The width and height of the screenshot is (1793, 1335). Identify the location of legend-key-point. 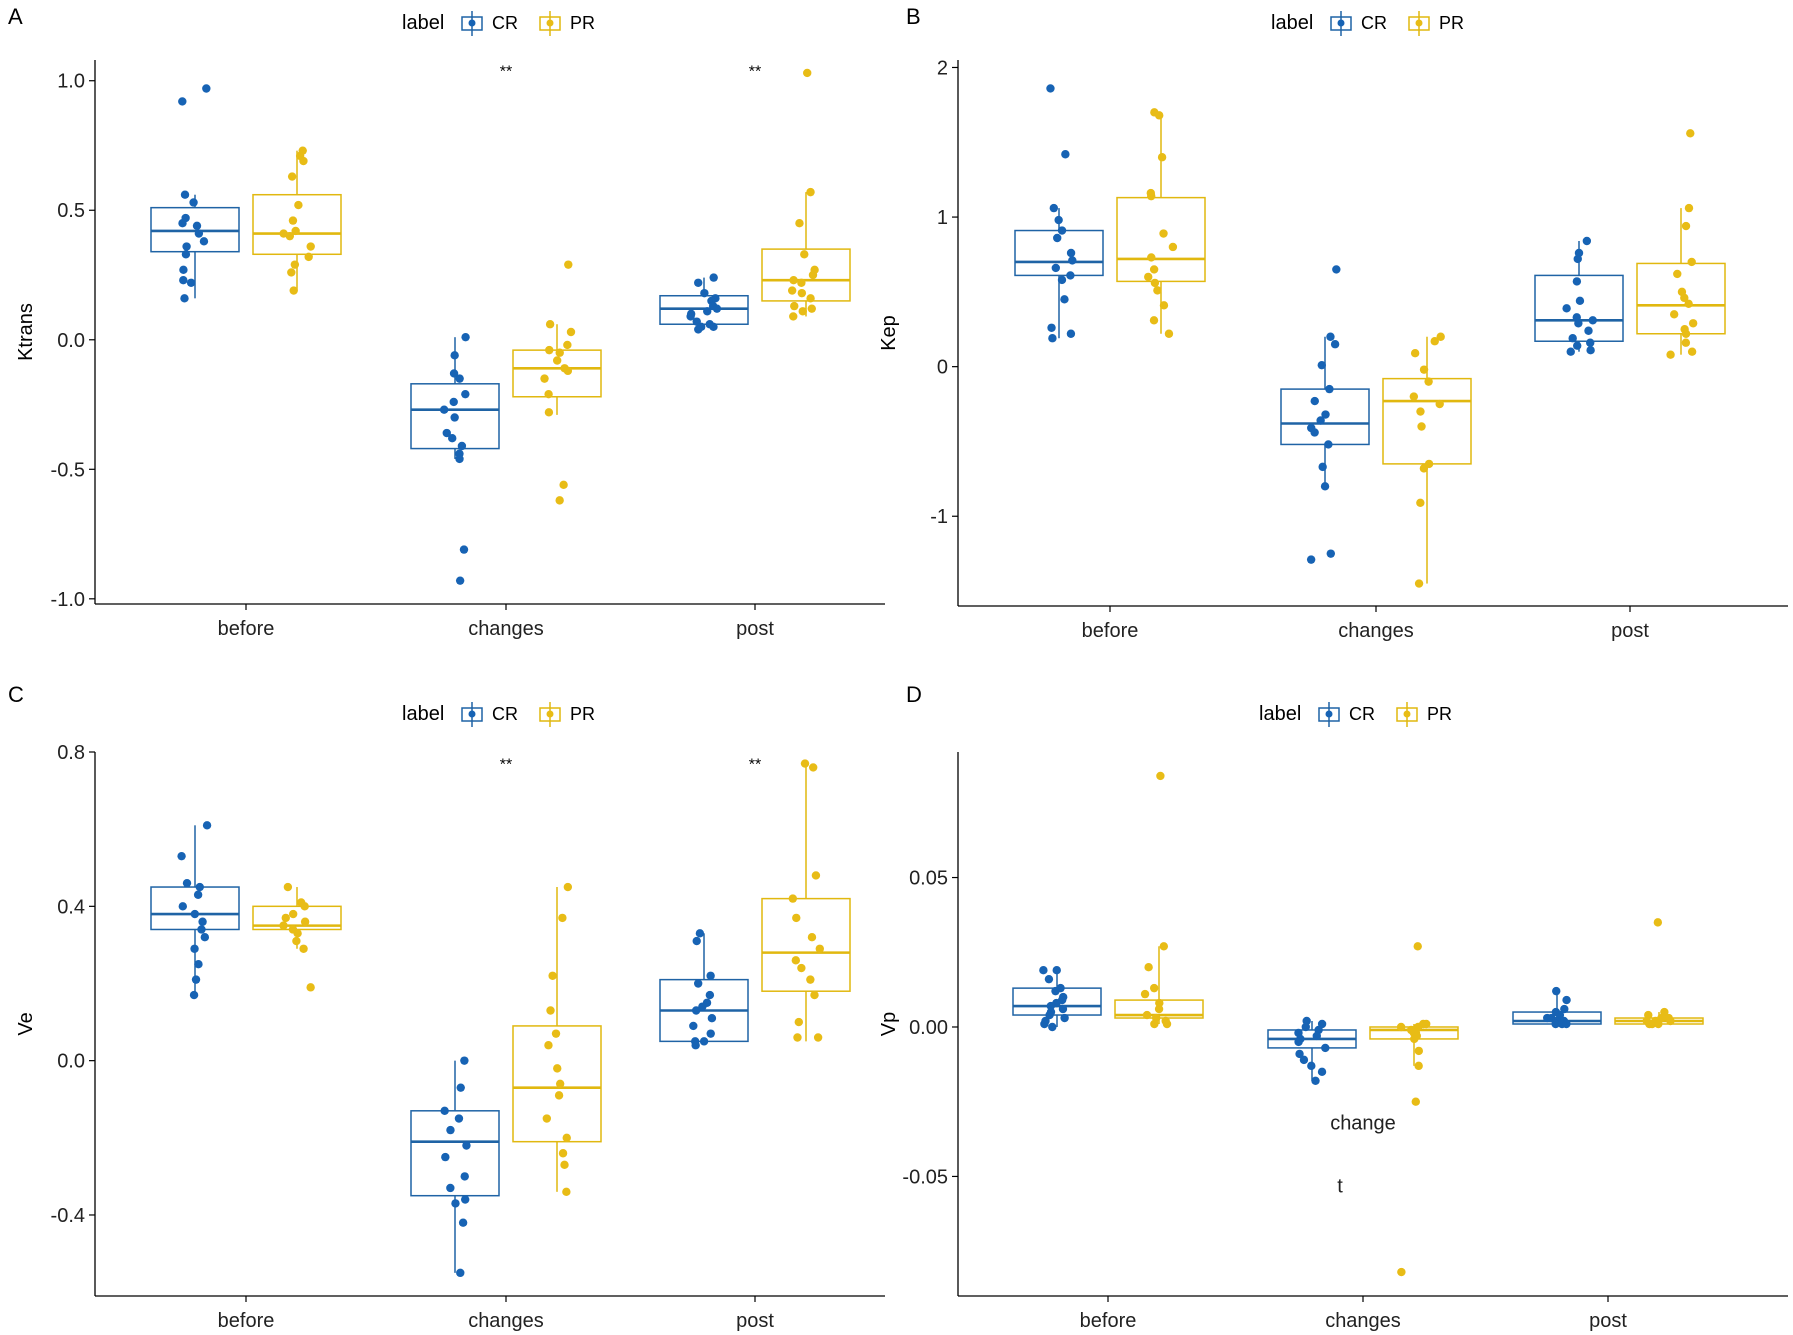
(550, 23).